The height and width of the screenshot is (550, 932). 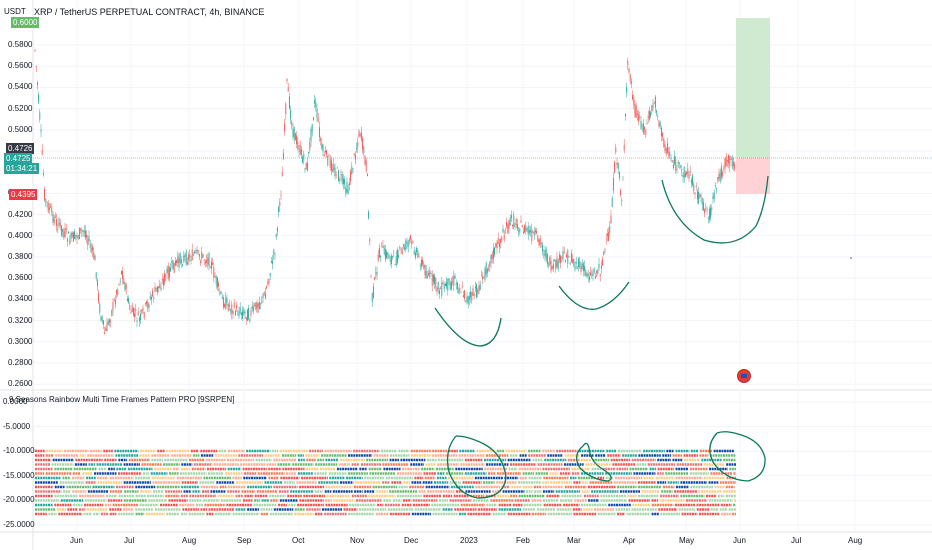 What do you see at coordinates (15, 11) in the screenshot?
I see `currency-label: USDT` at bounding box center [15, 11].